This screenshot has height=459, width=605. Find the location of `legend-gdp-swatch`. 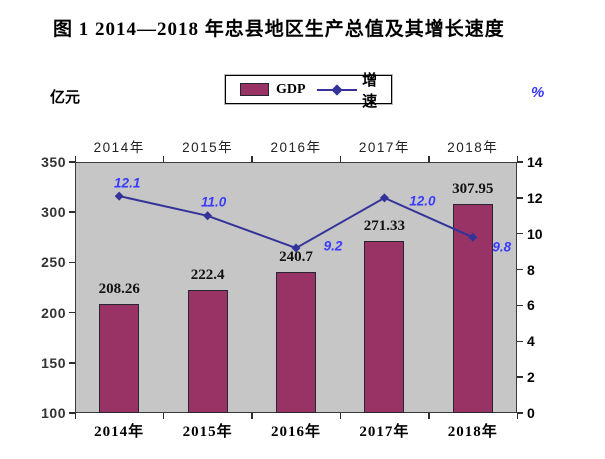

legend-gdp-swatch is located at coordinates (254, 89).